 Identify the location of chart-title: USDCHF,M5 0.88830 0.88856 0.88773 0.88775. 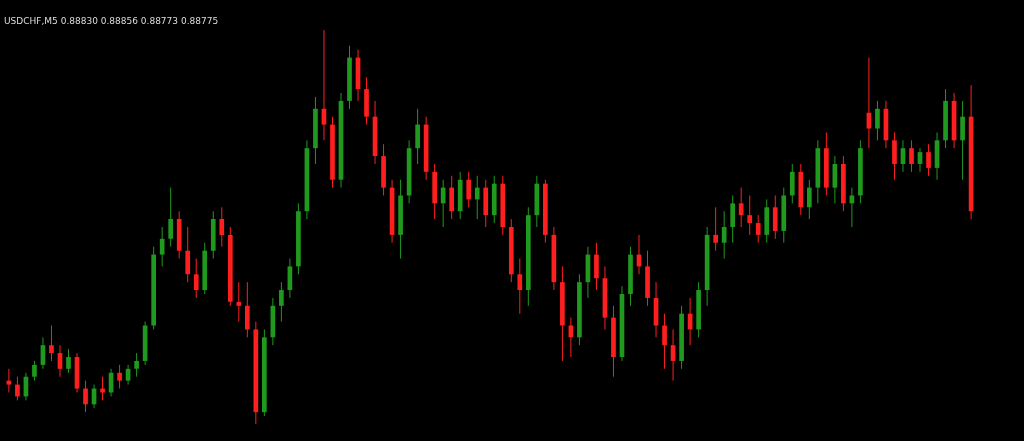
(111, 20).